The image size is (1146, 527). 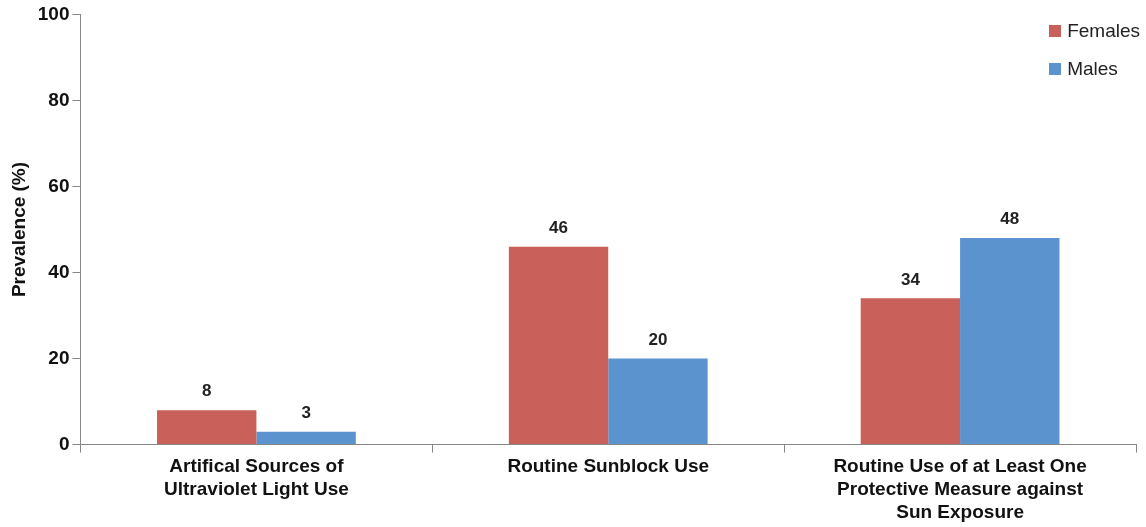 I want to click on data-label: 48, so click(x=1010, y=219).